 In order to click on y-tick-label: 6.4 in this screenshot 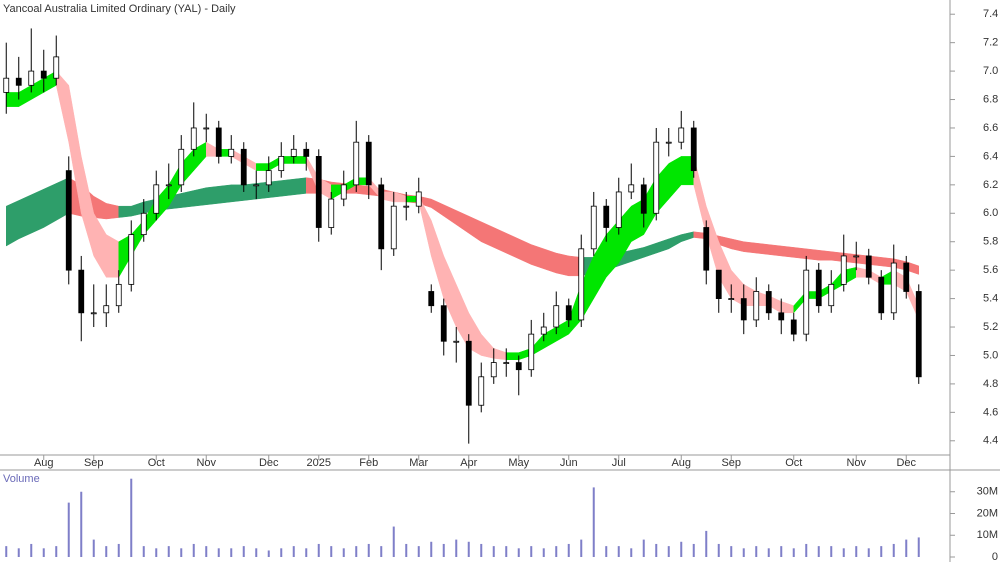, I will do `click(990, 156)`.